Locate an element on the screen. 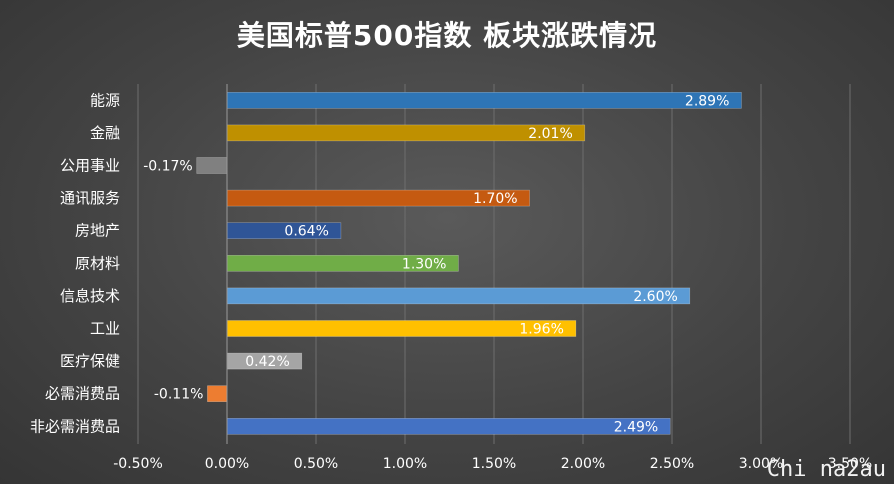 Image resolution: width=894 pixels, height=484 pixels. category-label: 金融 is located at coordinates (105, 133).